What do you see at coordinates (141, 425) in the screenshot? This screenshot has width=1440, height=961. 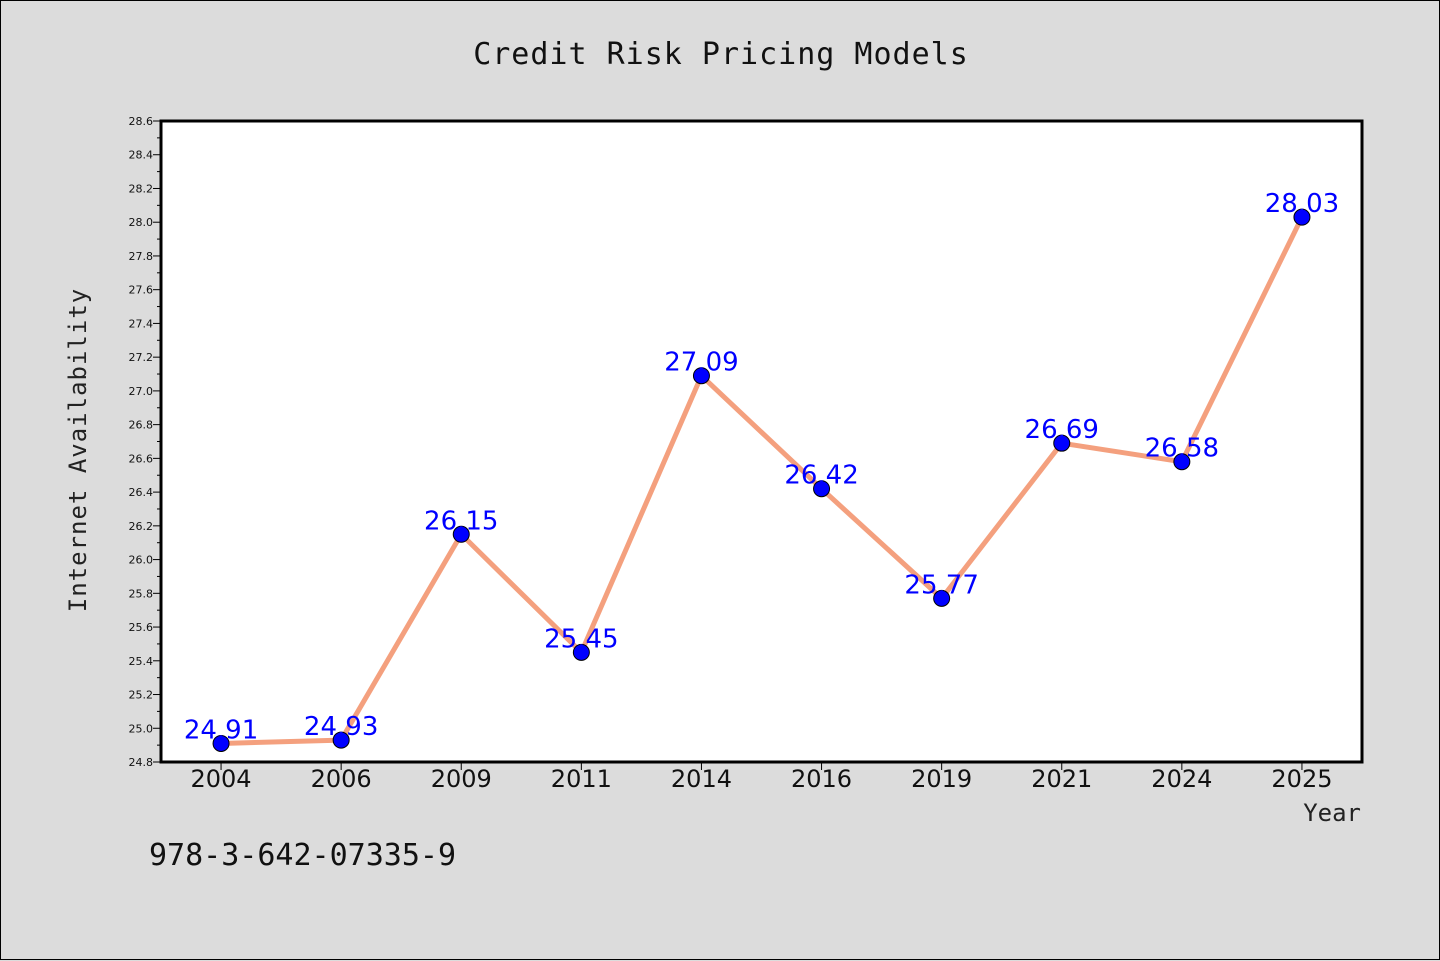 I see `y-tick-label: 26.8` at bounding box center [141, 425].